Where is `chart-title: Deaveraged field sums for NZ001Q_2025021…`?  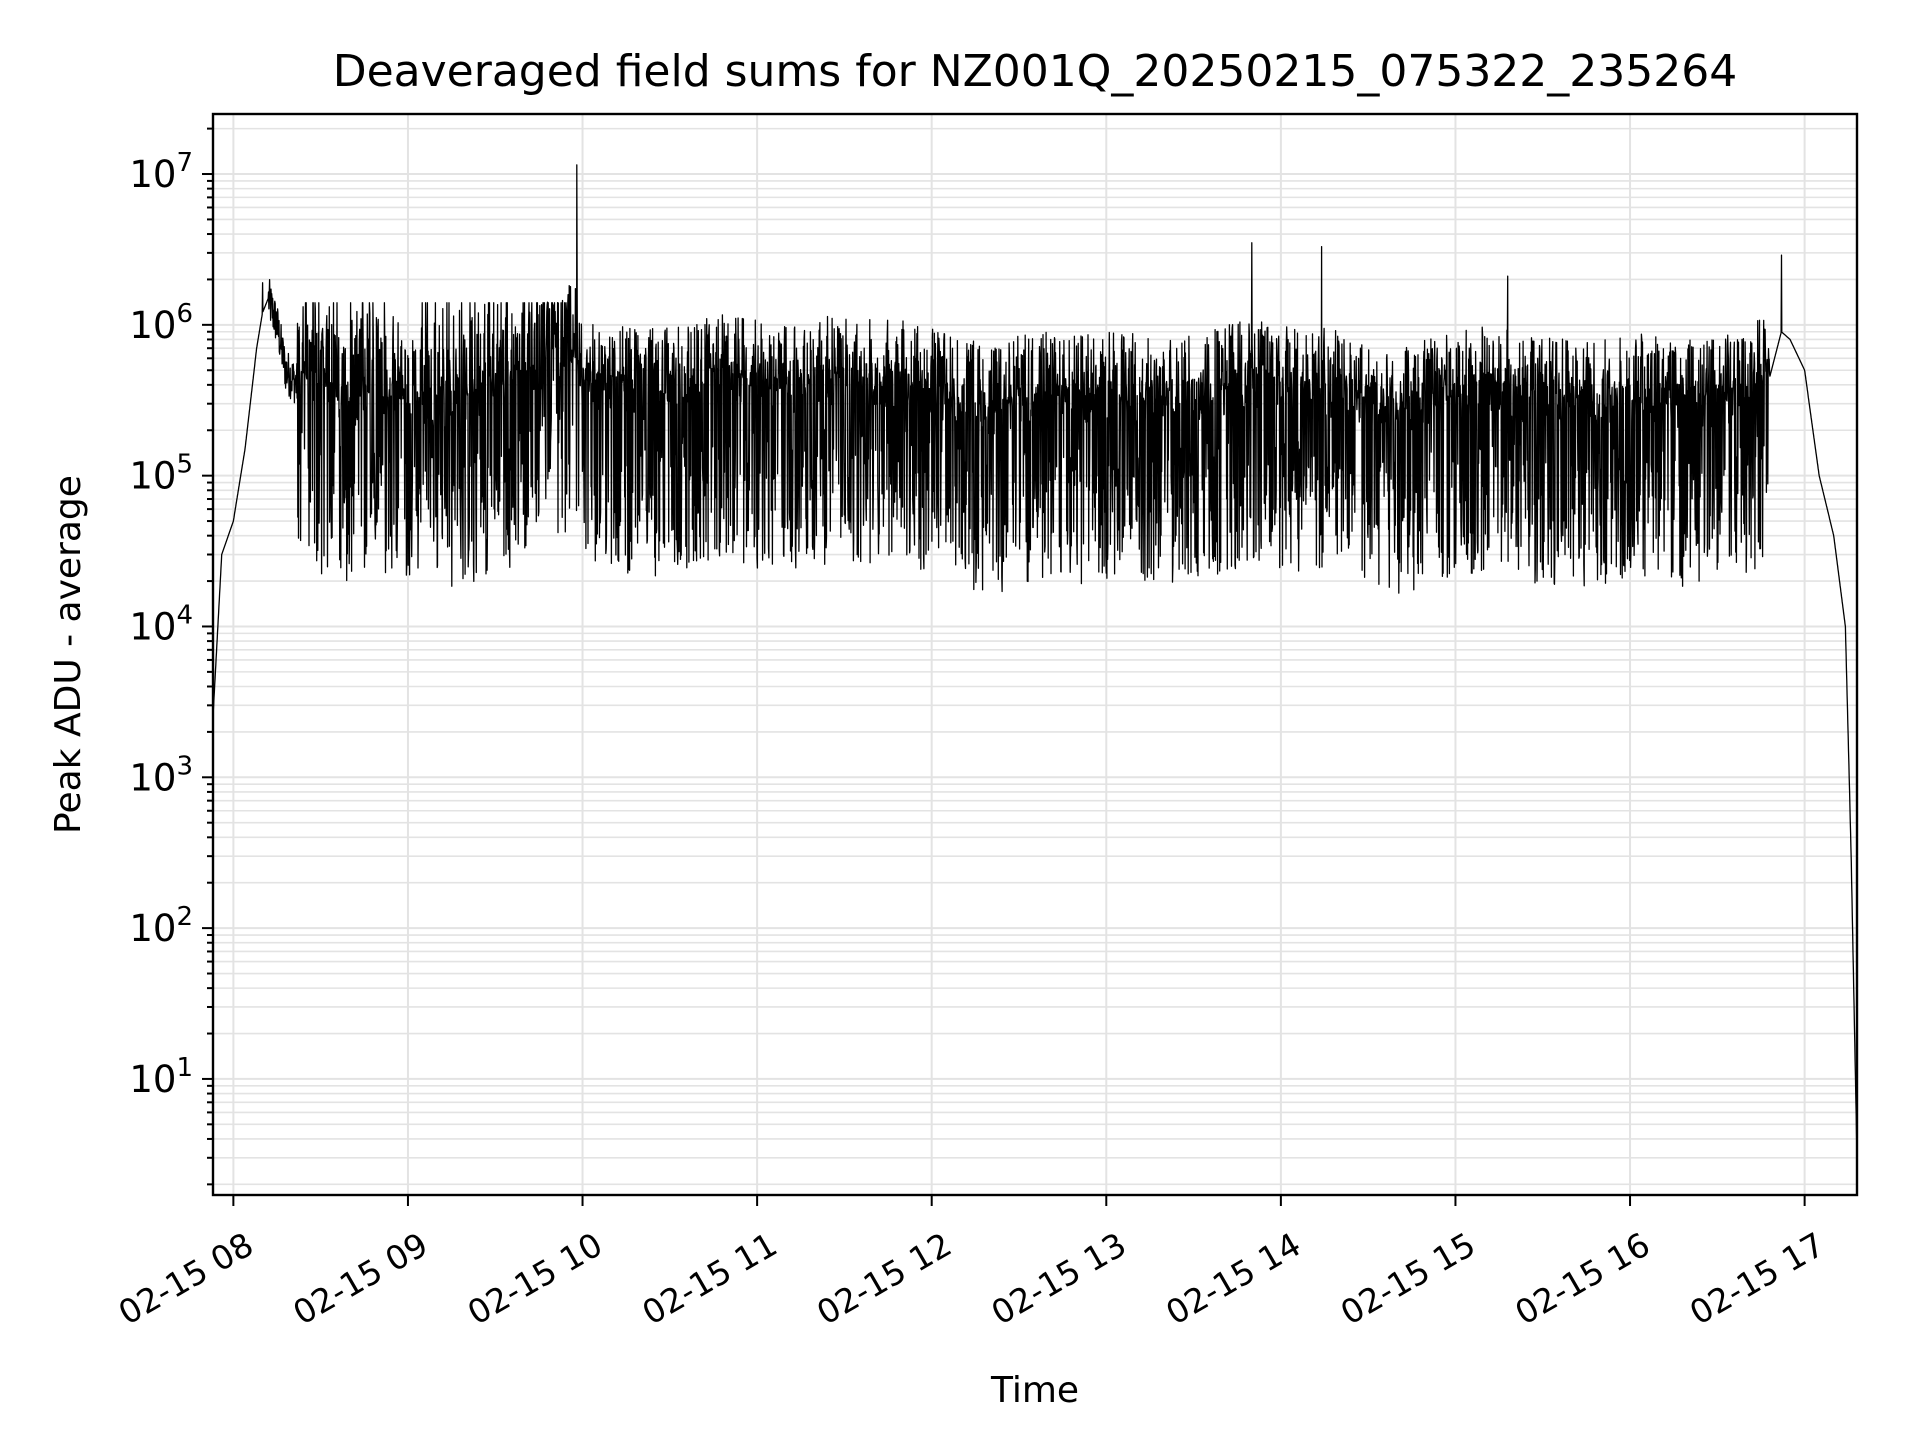 chart-title: Deaveraged field sums for NZ001Q_2025021… is located at coordinates (1035, 71).